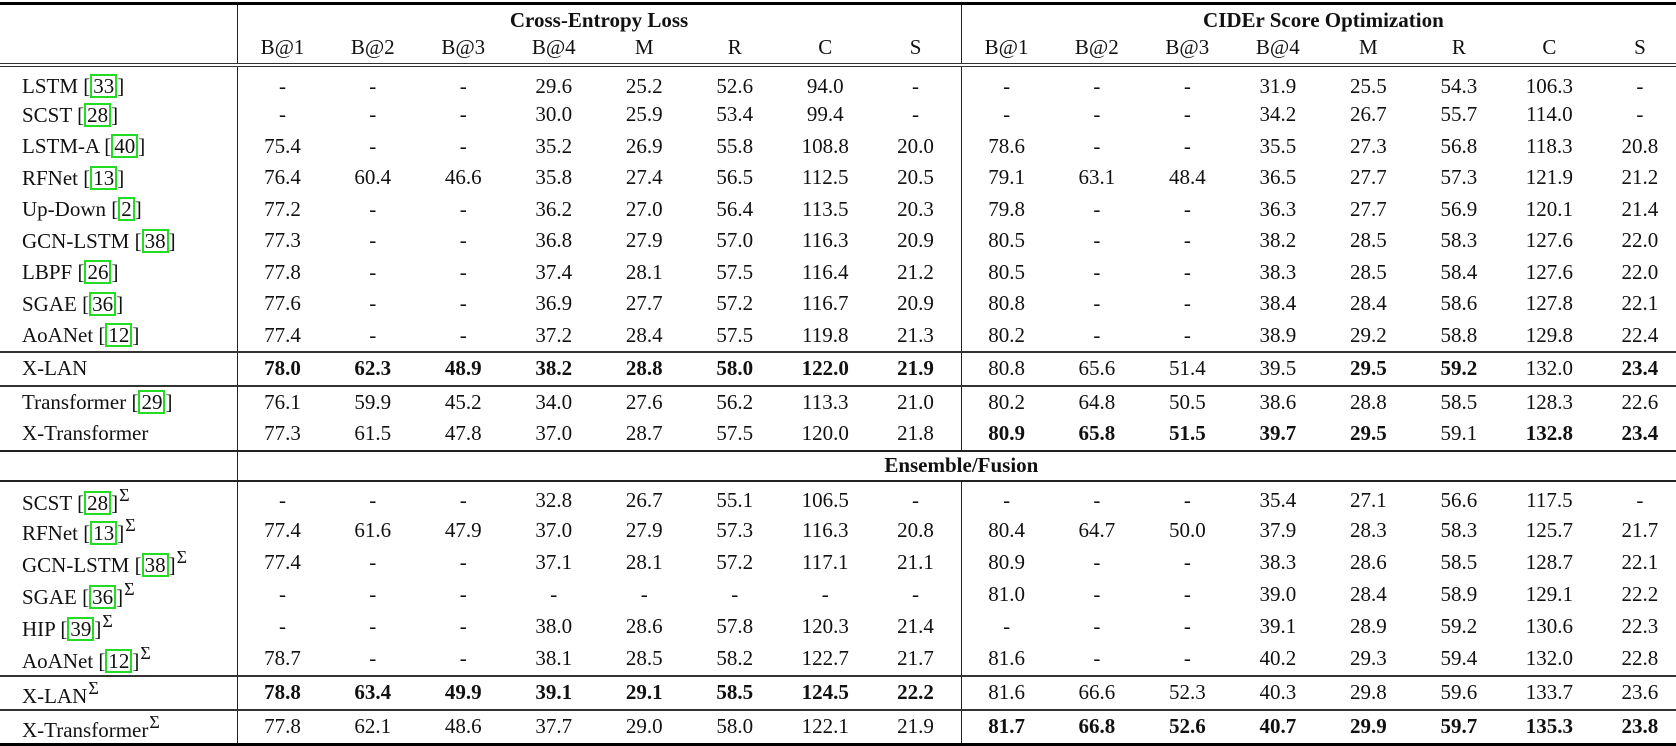 The width and height of the screenshot is (1676, 746). I want to click on metric-value-cell: 31.9, so click(1278, 85).